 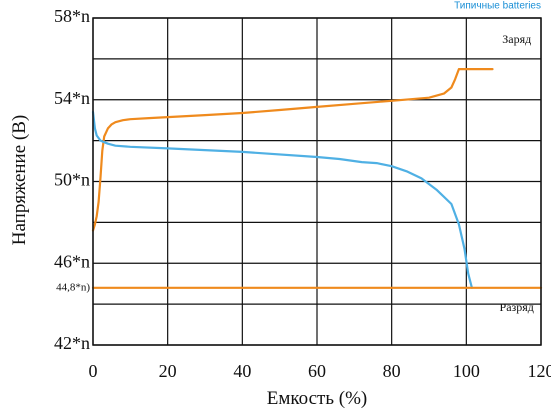 I want to click on x-tick-label: 100, so click(x=466, y=371).